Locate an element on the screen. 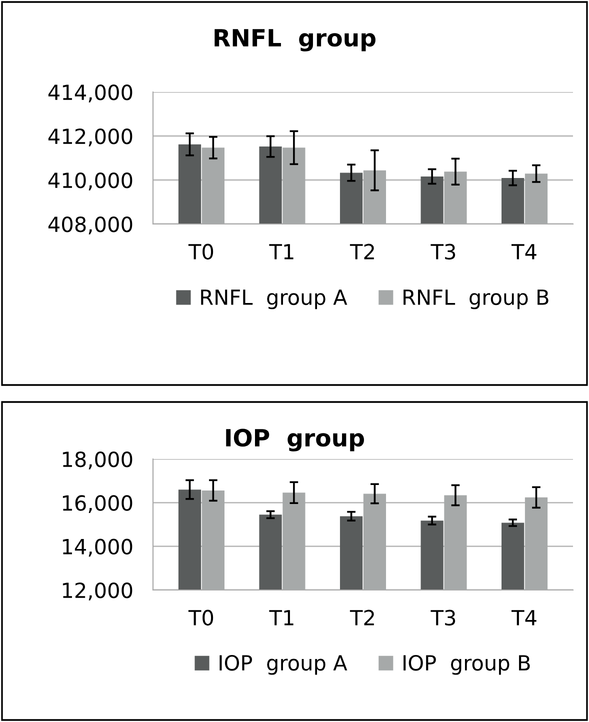 The image size is (589, 722). y-tick-label: 412,000 is located at coordinates (90, 137).